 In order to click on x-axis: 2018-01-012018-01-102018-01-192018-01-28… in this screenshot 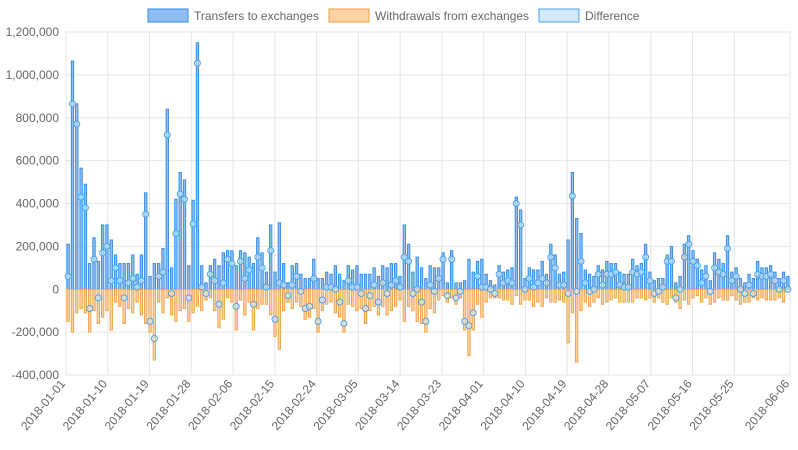, I will do `click(405, 405)`.